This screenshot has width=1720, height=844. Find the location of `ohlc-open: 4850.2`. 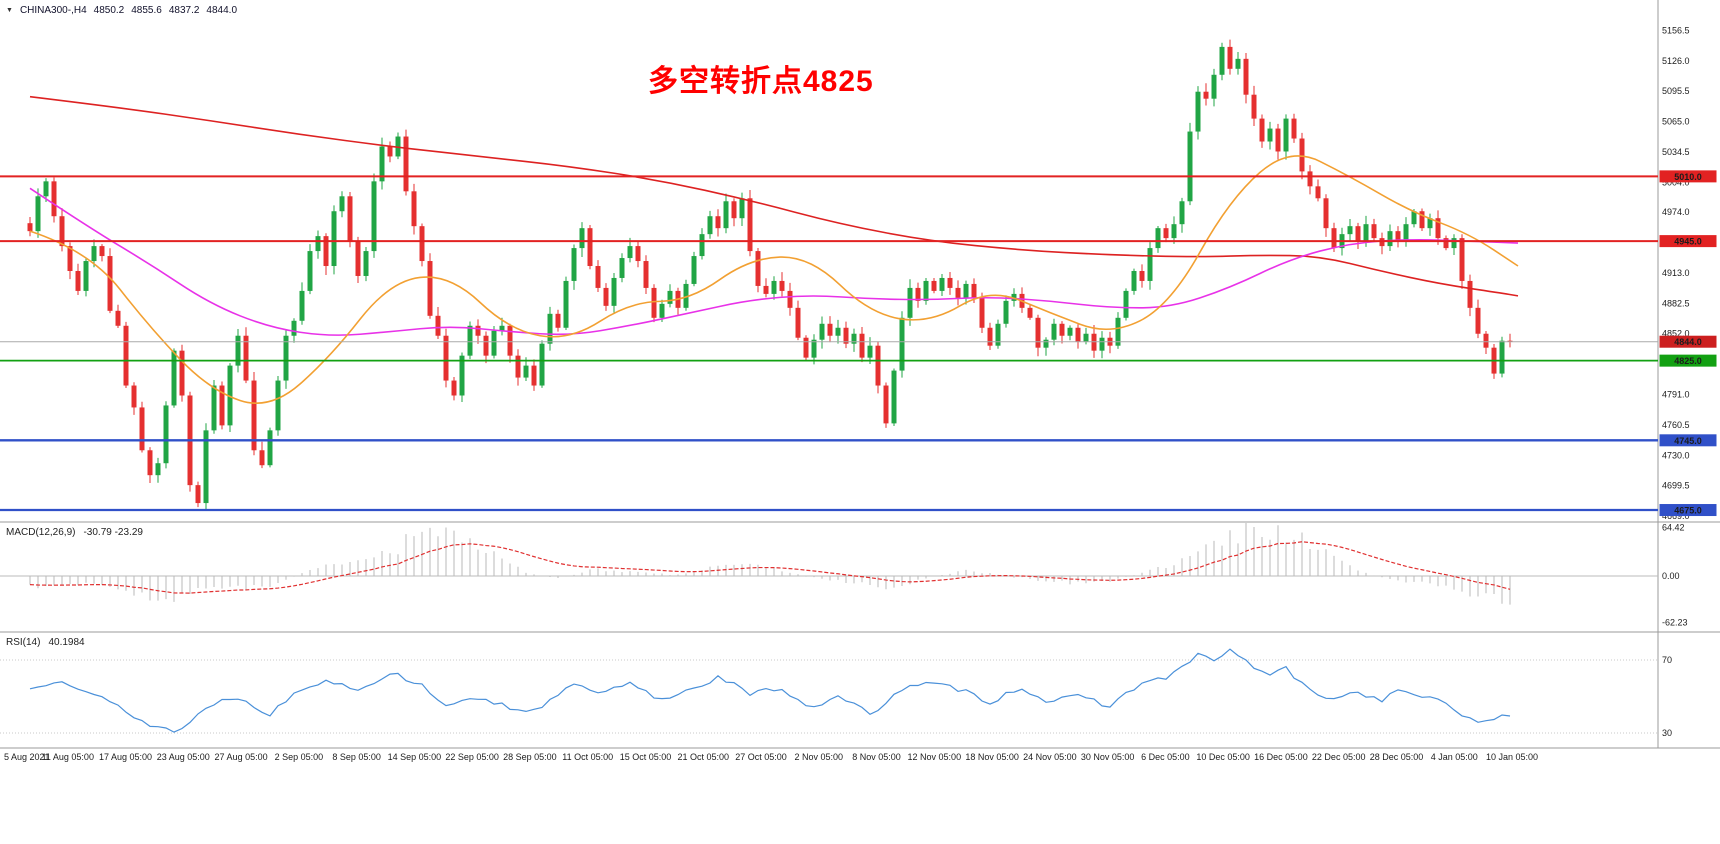

ohlc-open: 4850.2 is located at coordinates (109, 10).